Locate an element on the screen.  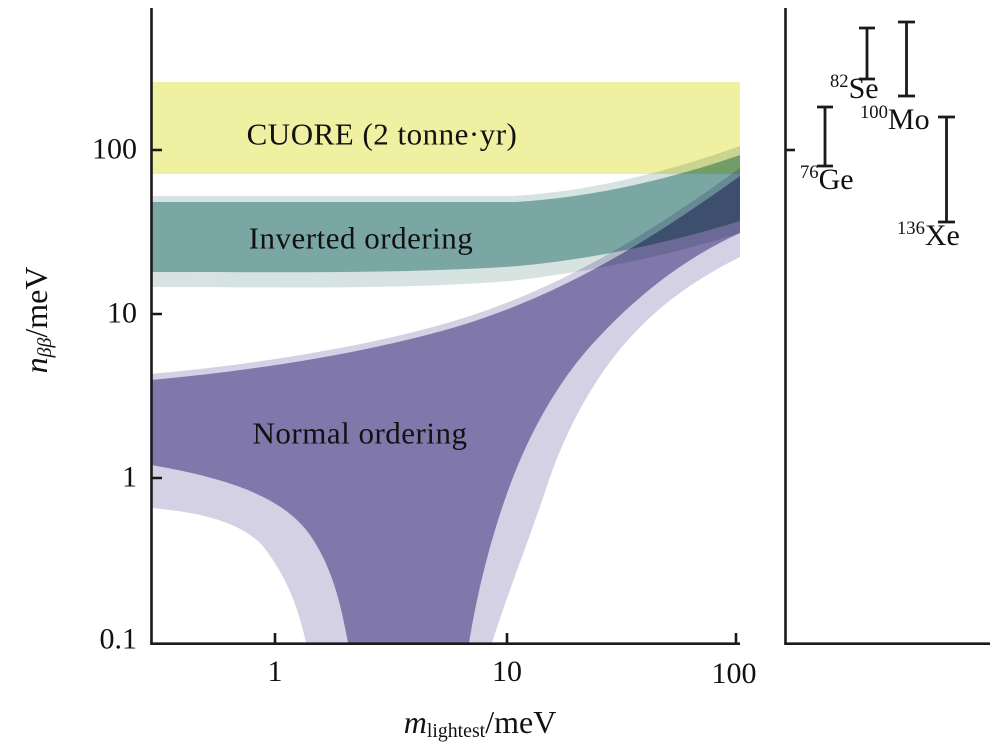
isotope-element-ge: Ge is located at coordinates (836, 179).